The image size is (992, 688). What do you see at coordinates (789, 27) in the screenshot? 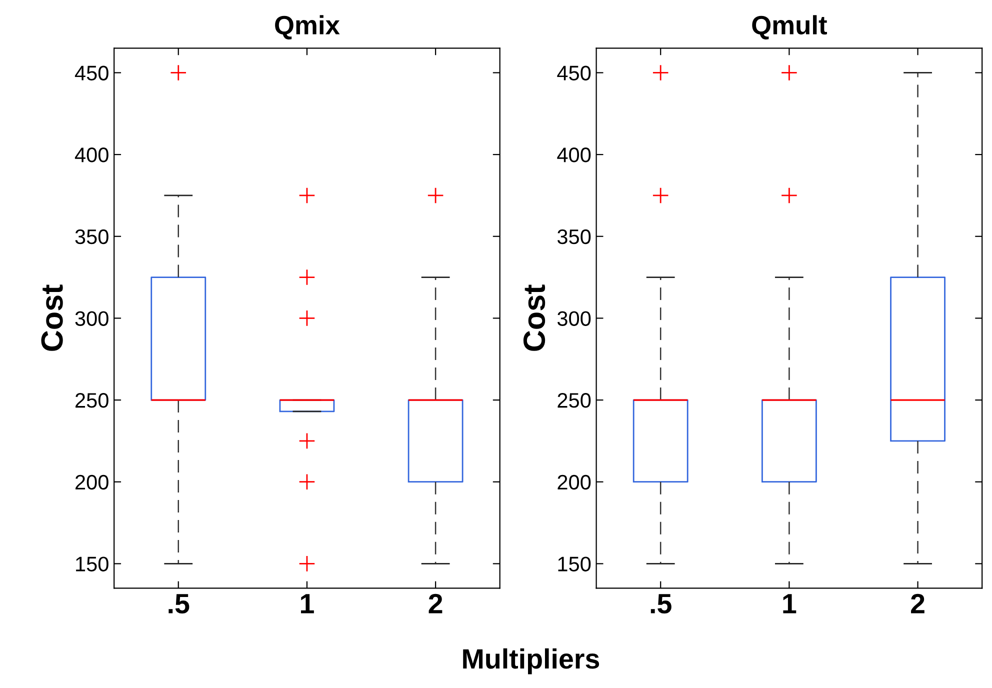
I see `chart-title: Qmult` at bounding box center [789, 27].